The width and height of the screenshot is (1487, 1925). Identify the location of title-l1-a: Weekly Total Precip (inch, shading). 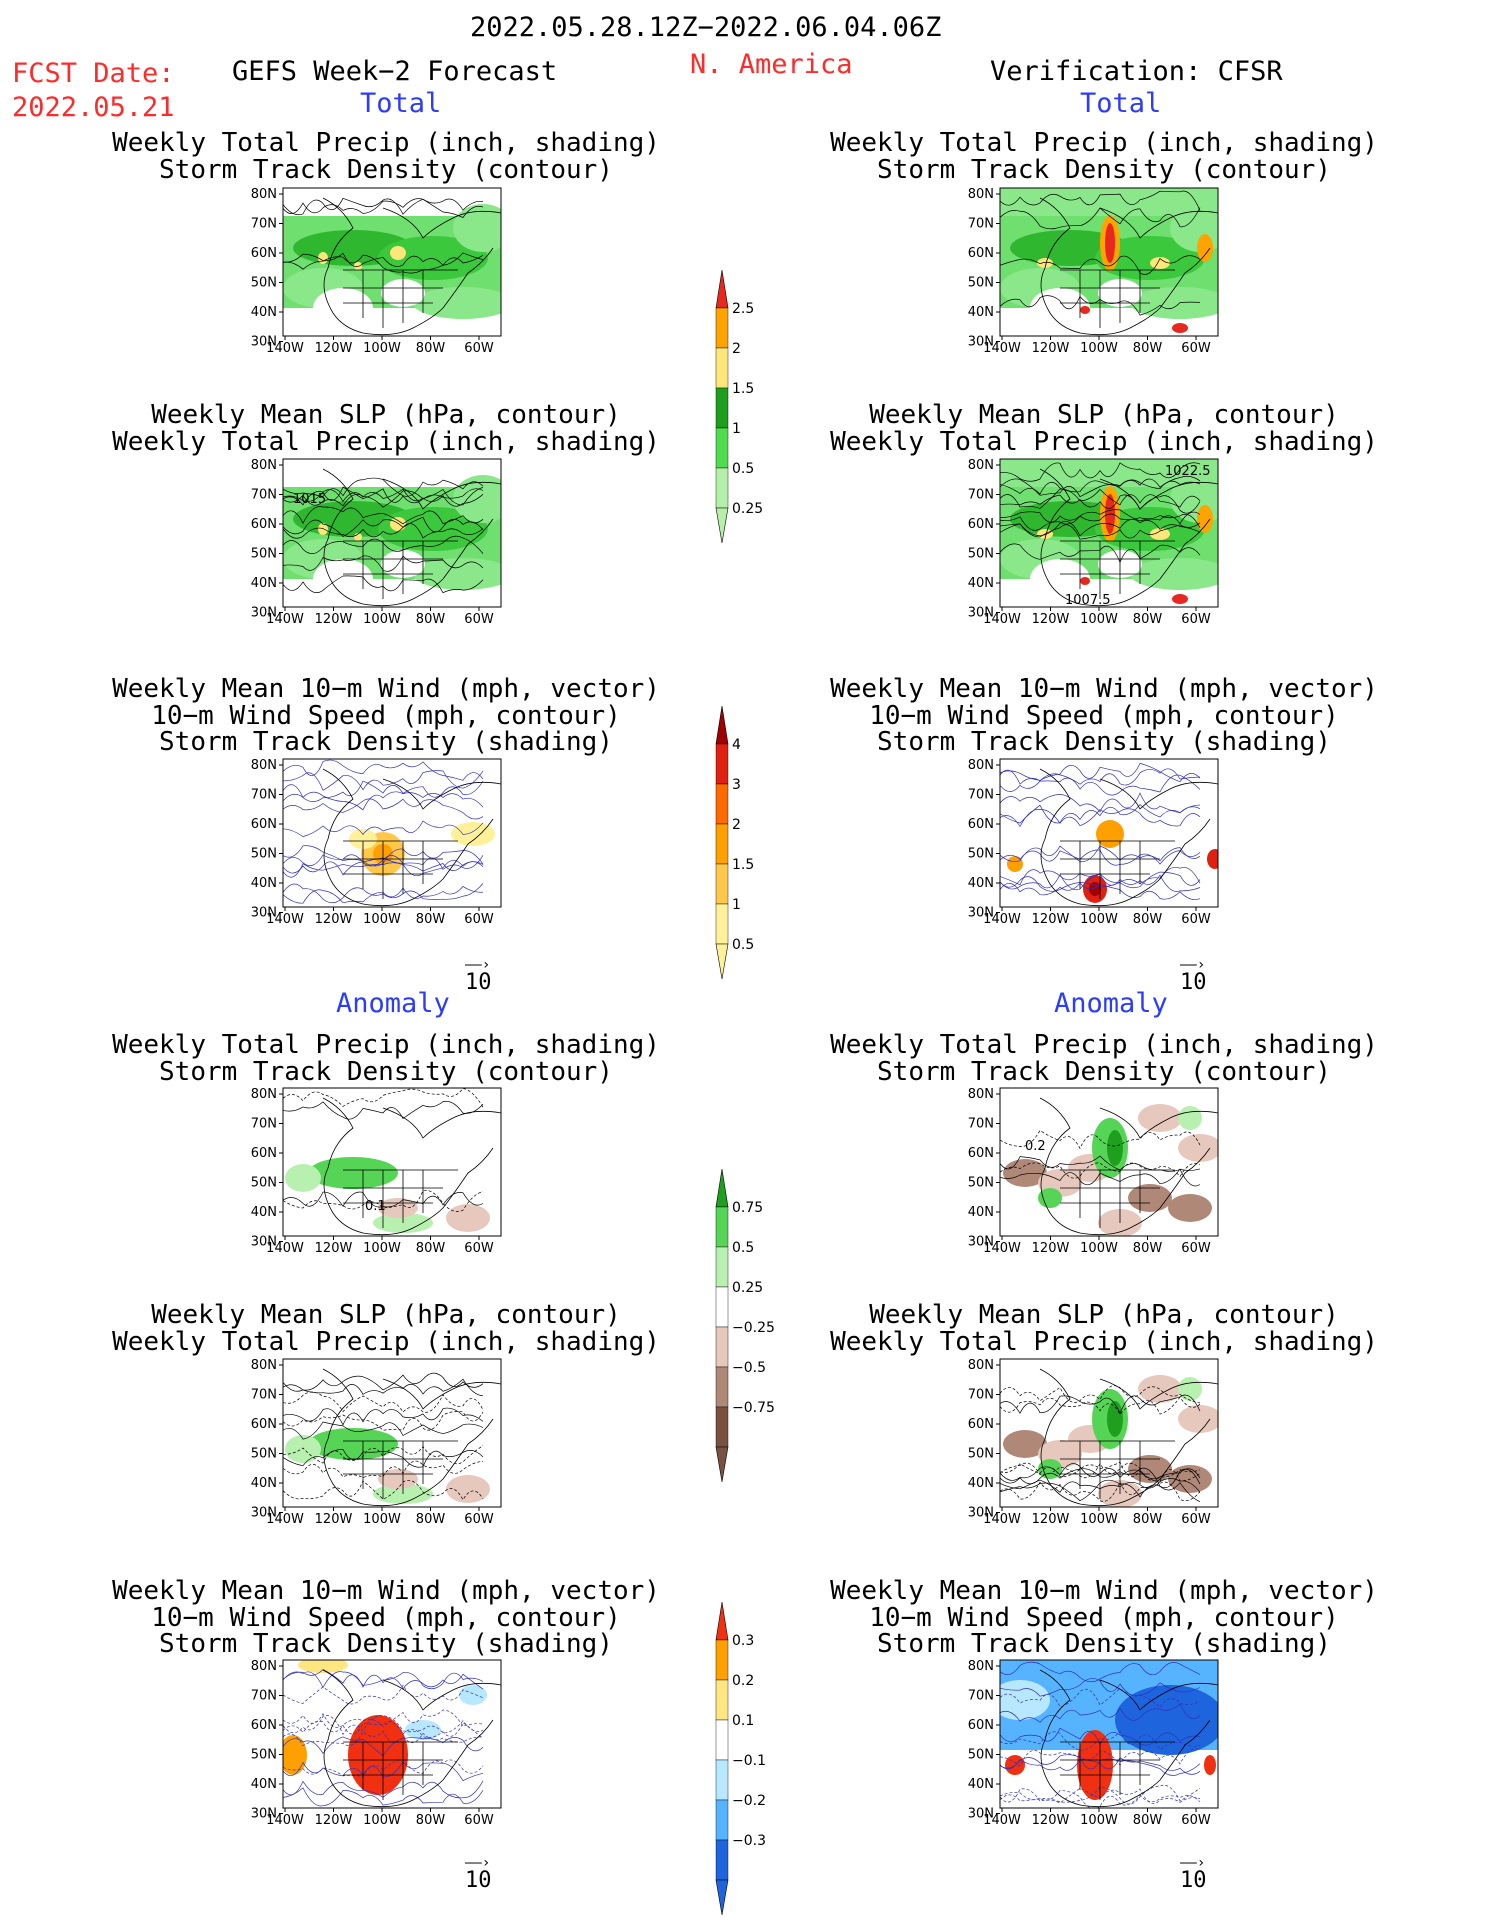
(386, 143).